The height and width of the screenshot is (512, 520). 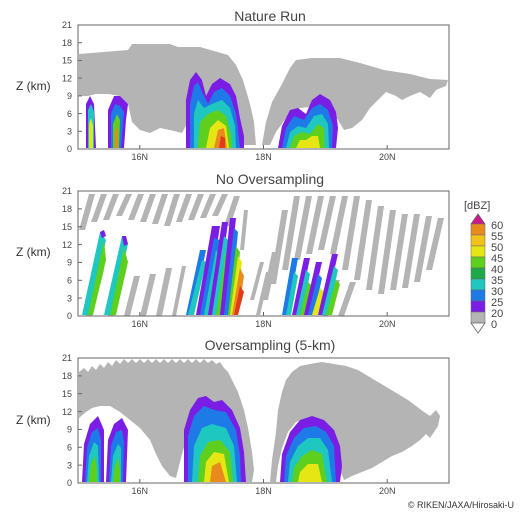 I want to click on colorbar-label: 55, so click(x=497, y=237).